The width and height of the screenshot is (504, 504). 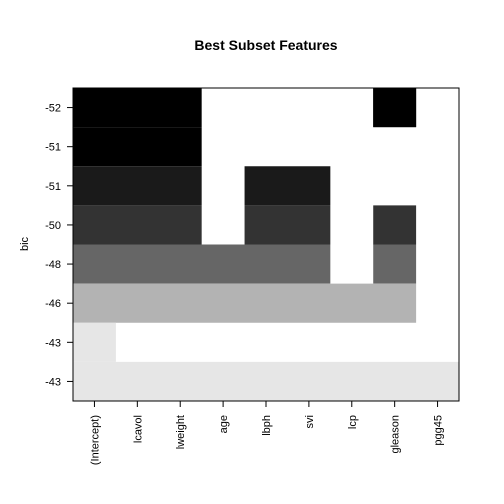 What do you see at coordinates (396, 434) in the screenshot?
I see `x-tick-label: gleason` at bounding box center [396, 434].